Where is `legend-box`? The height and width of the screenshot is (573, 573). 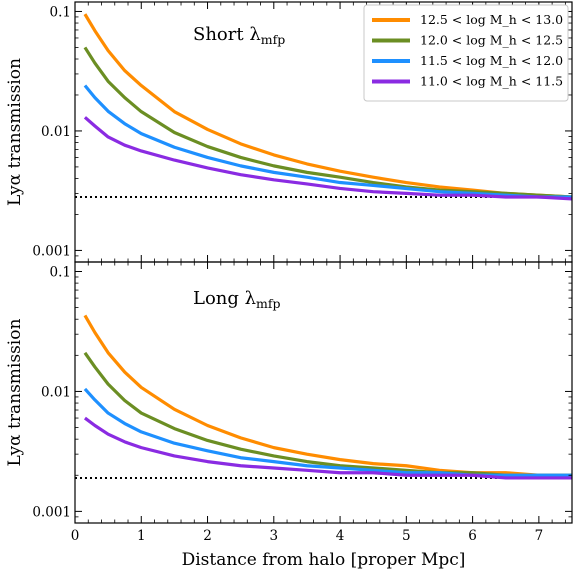 legend-box is located at coordinates (466, 53).